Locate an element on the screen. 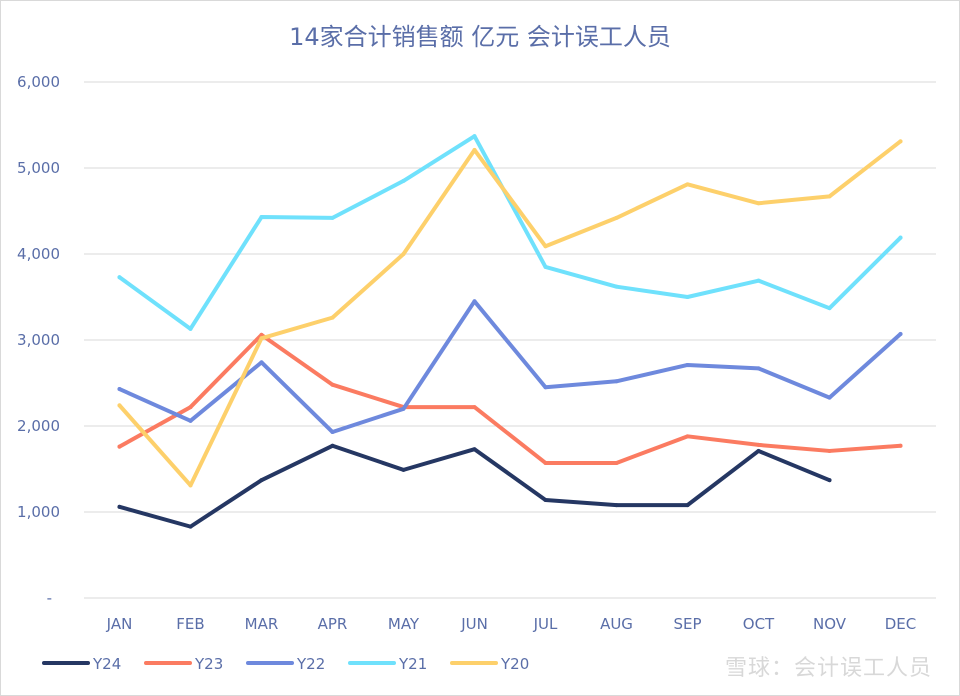 This screenshot has width=960, height=696. x-tick-label: NOV is located at coordinates (830, 624).